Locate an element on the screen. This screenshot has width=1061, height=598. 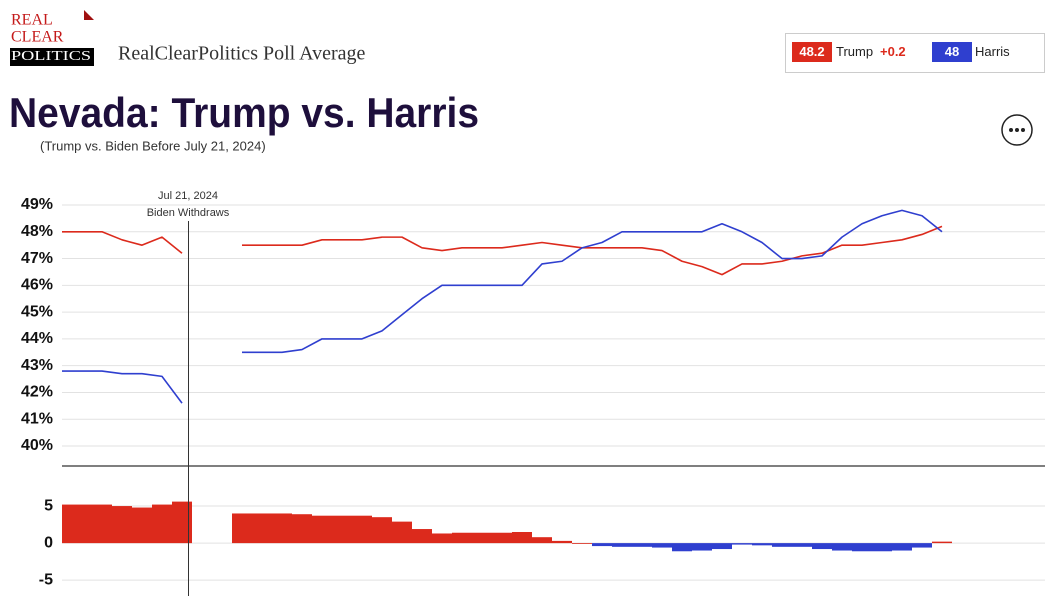
legend-change: +0.2 is located at coordinates (893, 51).